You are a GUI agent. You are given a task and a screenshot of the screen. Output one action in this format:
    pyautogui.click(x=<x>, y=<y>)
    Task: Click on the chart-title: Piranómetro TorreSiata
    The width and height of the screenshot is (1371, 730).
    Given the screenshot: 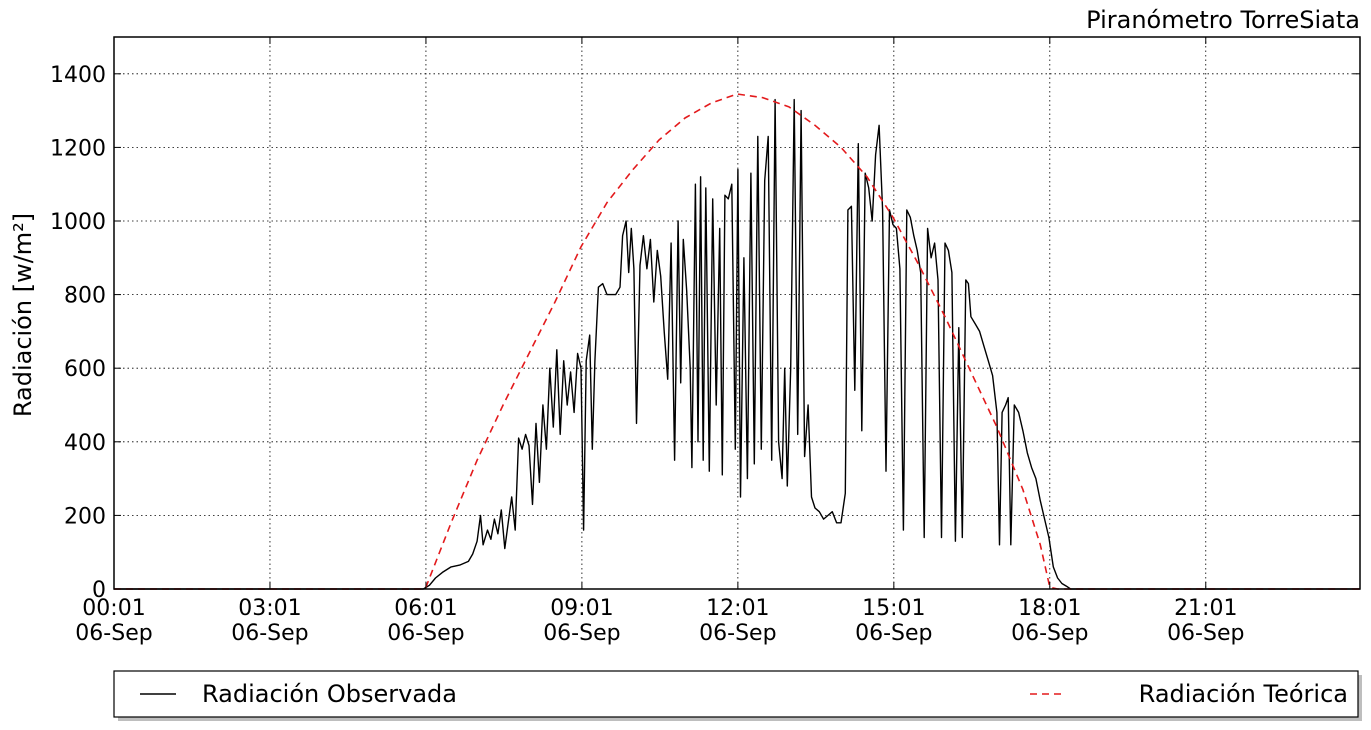 What is the action you would take?
    pyautogui.click(x=1223, y=20)
    